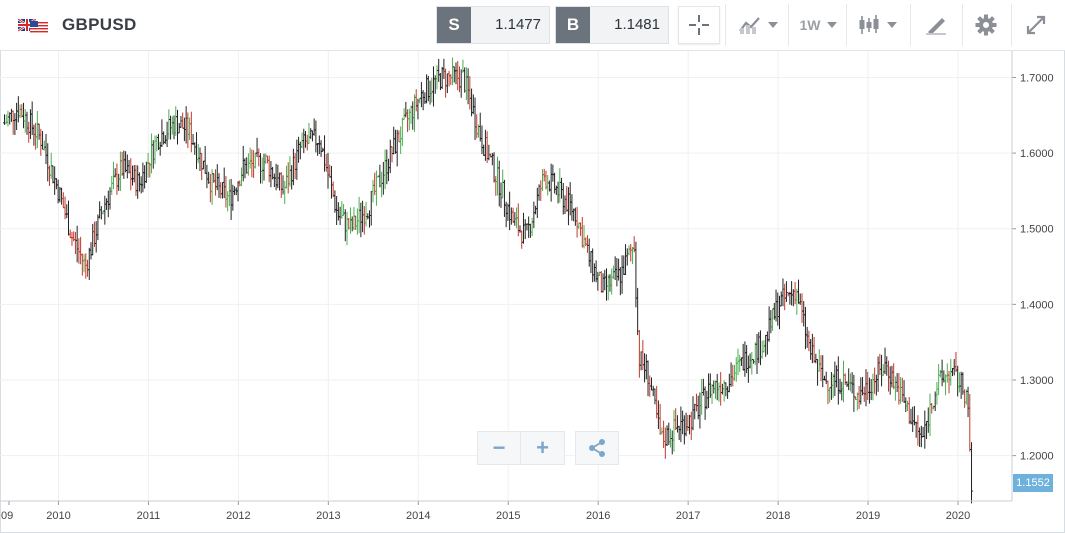 Image resolution: width=1065 pixels, height=533 pixels. Describe the element at coordinates (418, 516) in the screenshot. I see `x-tick-label: 2014` at that location.